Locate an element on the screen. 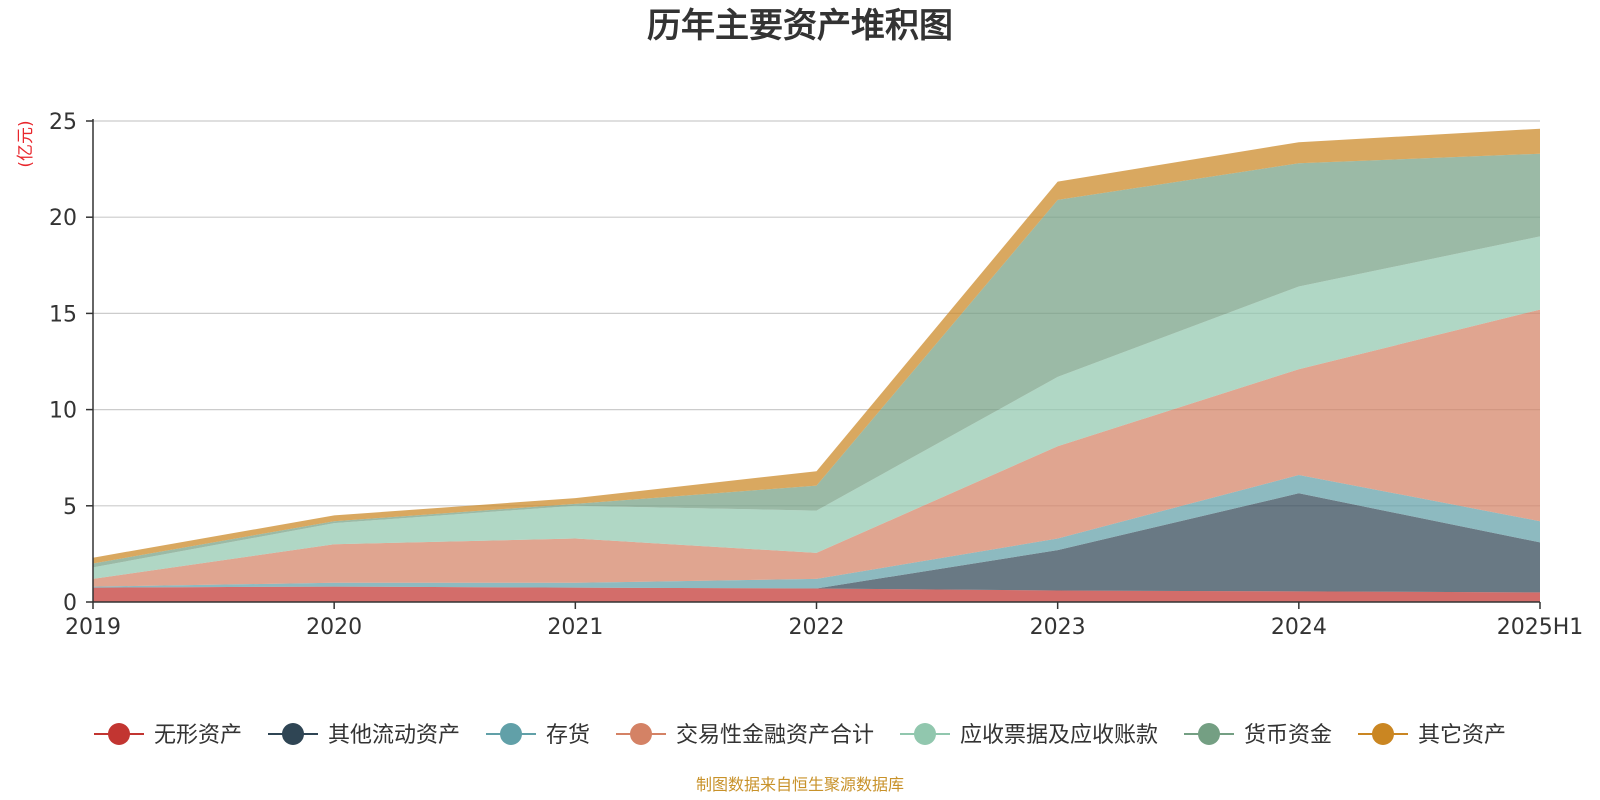 The image size is (1600, 800). y-tick-label: 15 is located at coordinates (63, 314).